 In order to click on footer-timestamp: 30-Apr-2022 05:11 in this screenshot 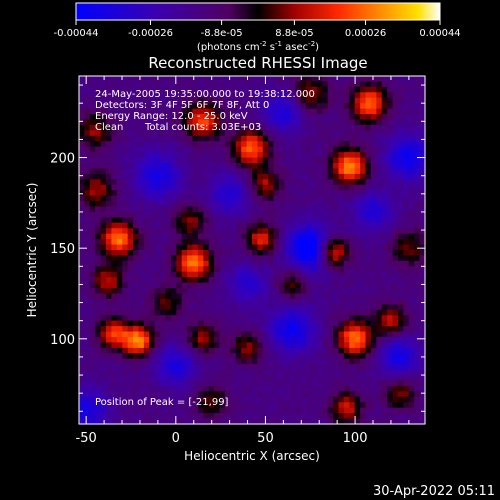, I will do `click(434, 491)`.